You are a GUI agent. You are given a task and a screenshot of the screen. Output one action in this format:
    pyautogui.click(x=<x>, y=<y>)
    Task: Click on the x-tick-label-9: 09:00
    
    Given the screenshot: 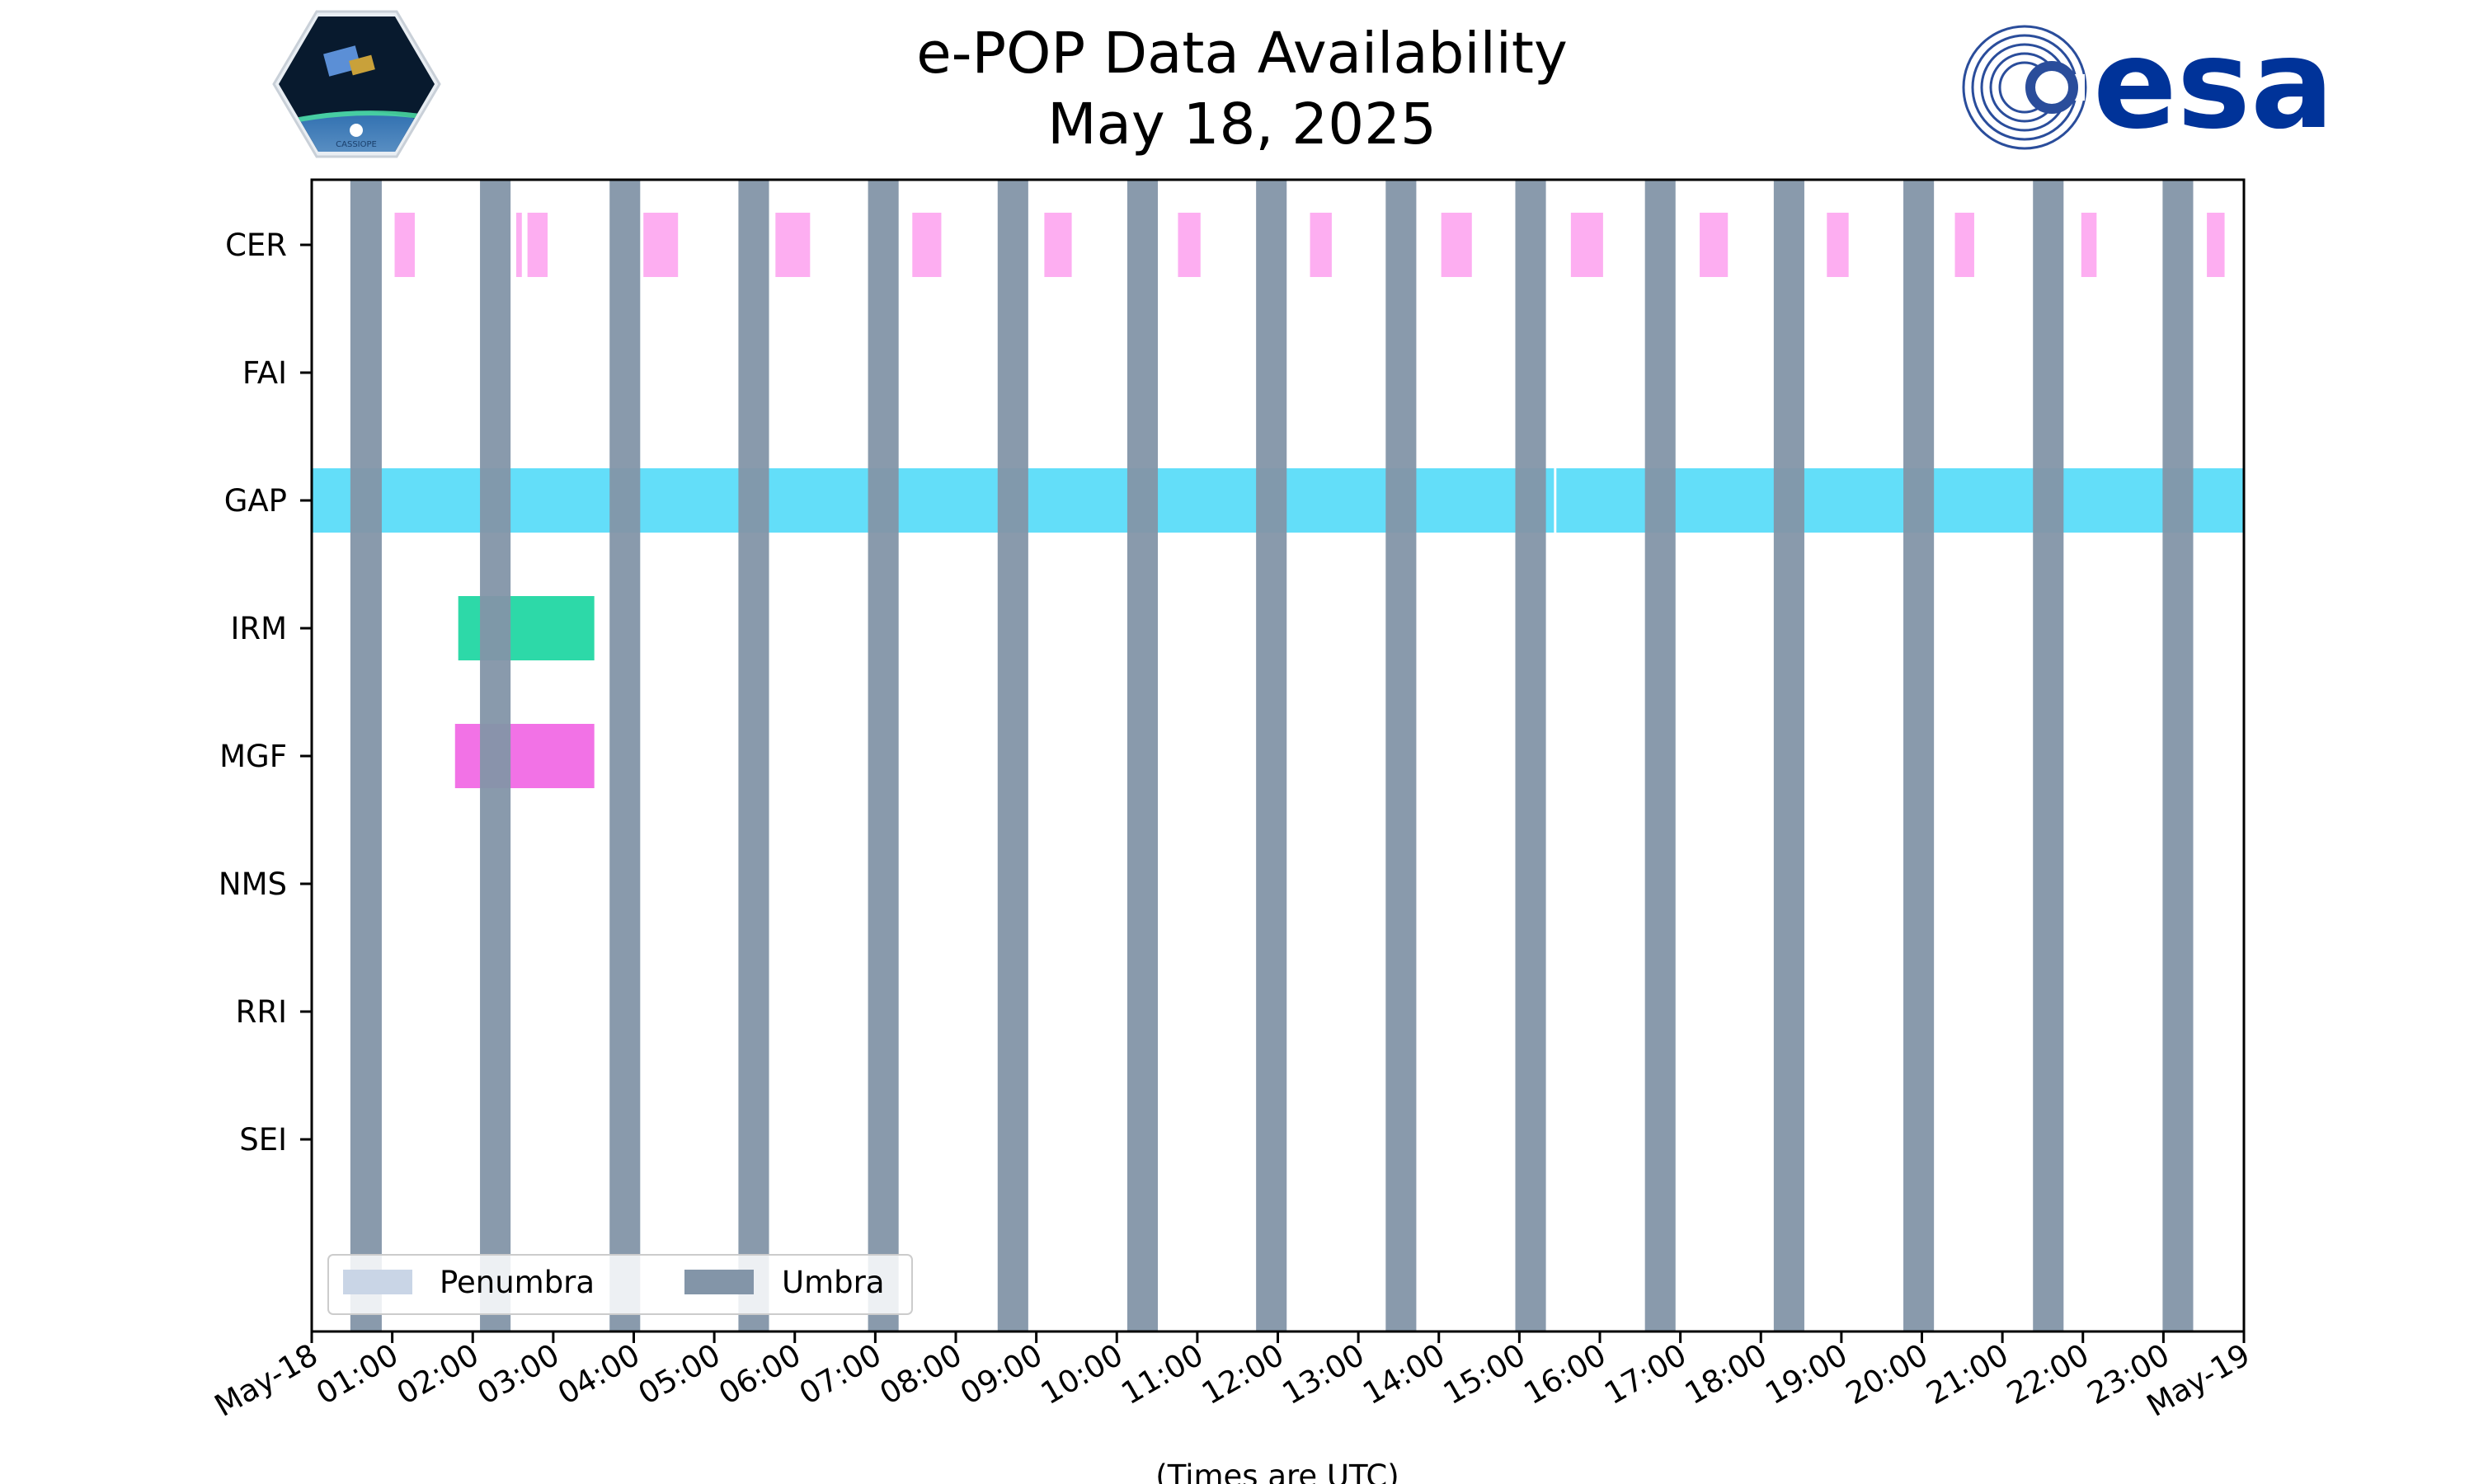 What is the action you would take?
    pyautogui.click(x=1001, y=1374)
    